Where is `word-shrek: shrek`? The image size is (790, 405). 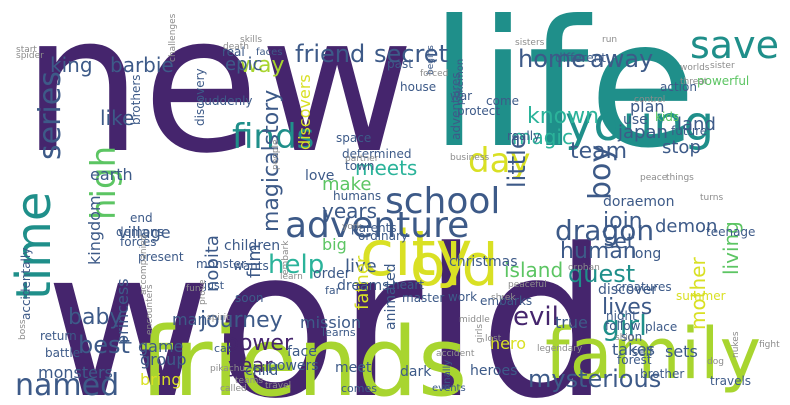
word-shrek: shrek is located at coordinates (503, 298).